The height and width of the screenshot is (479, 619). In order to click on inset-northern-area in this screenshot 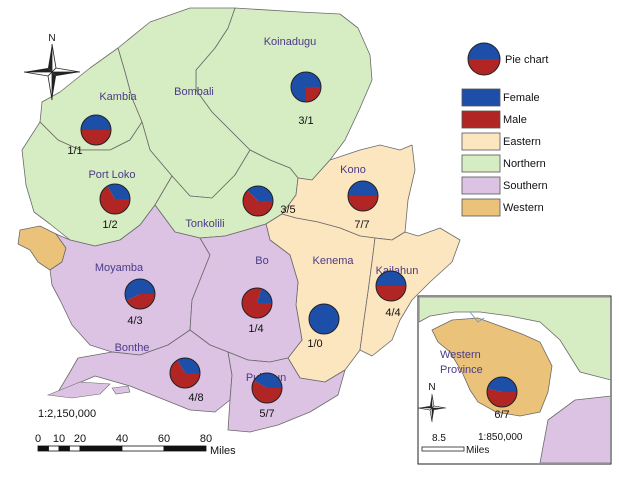, I will do `click(514, 339)`.